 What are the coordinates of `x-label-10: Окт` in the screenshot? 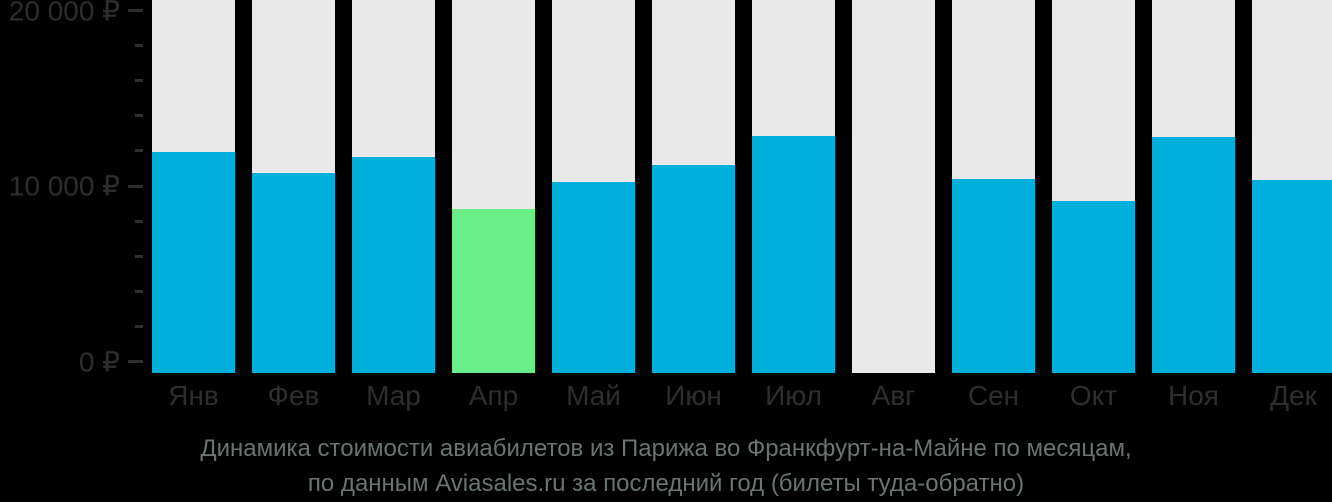 It's located at (1093, 395).